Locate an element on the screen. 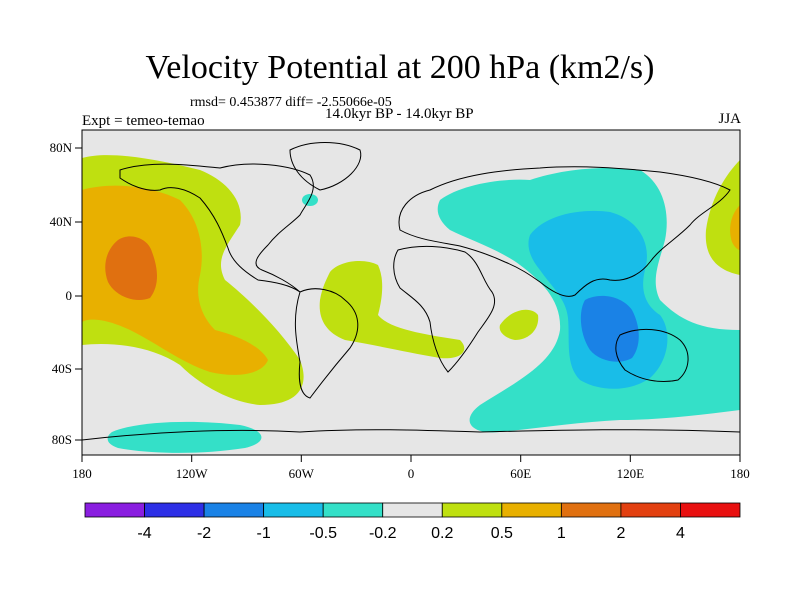 This screenshot has height=600, width=800. y-tick-label: 40S is located at coordinates (62, 368).